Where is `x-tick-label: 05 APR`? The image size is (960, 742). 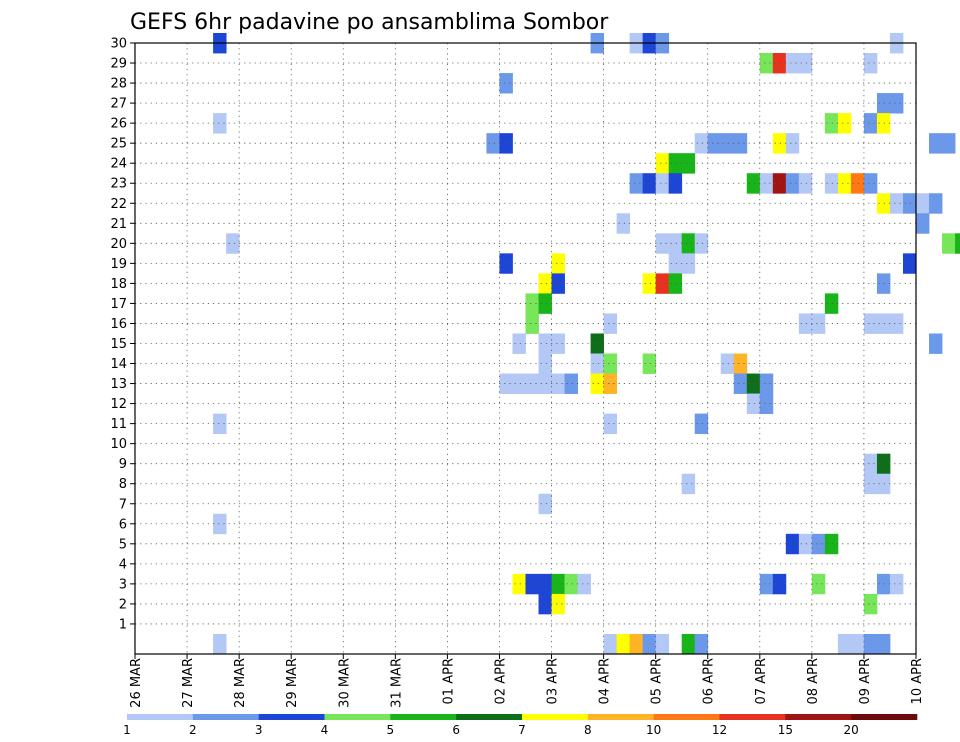
x-tick-label: 05 APR is located at coordinates (657, 681).